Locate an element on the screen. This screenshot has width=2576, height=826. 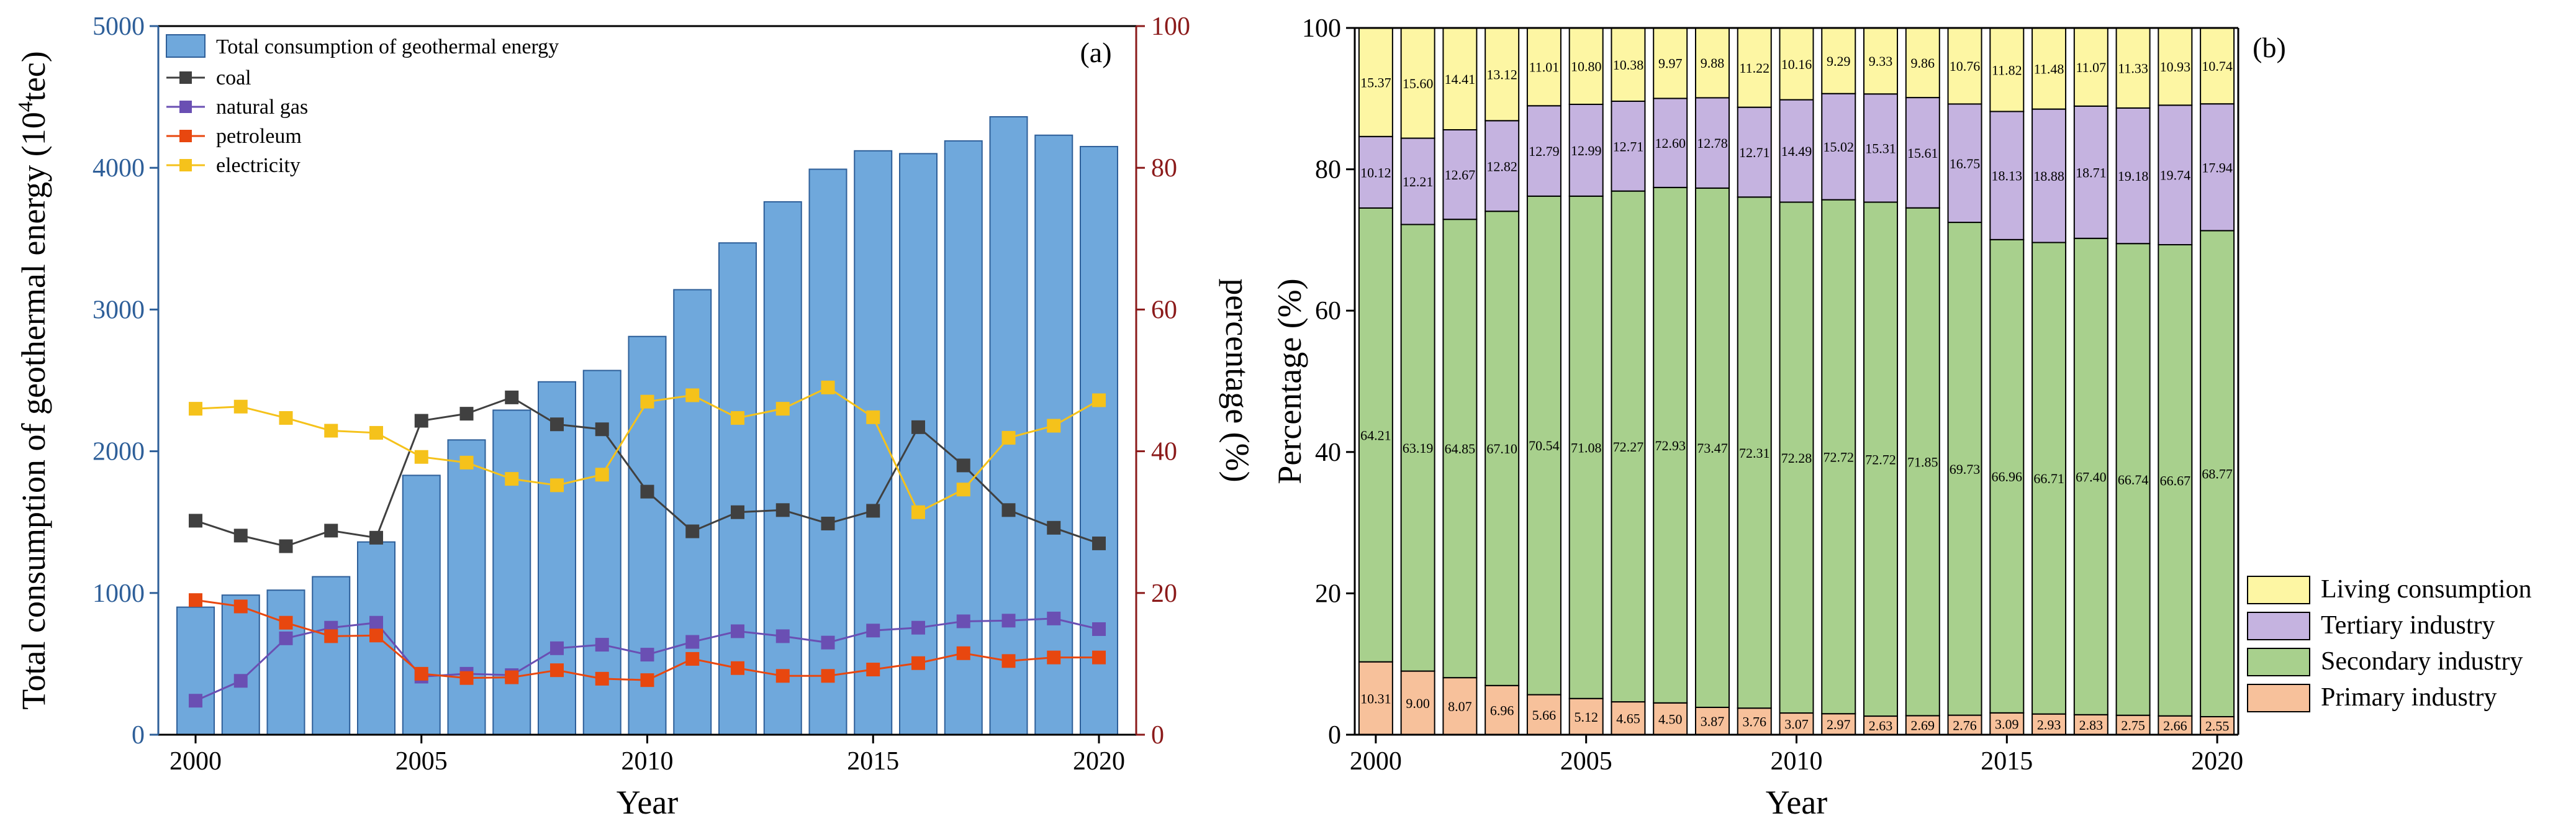
bar-primary-industry-2000 is located at coordinates (1375, 699).